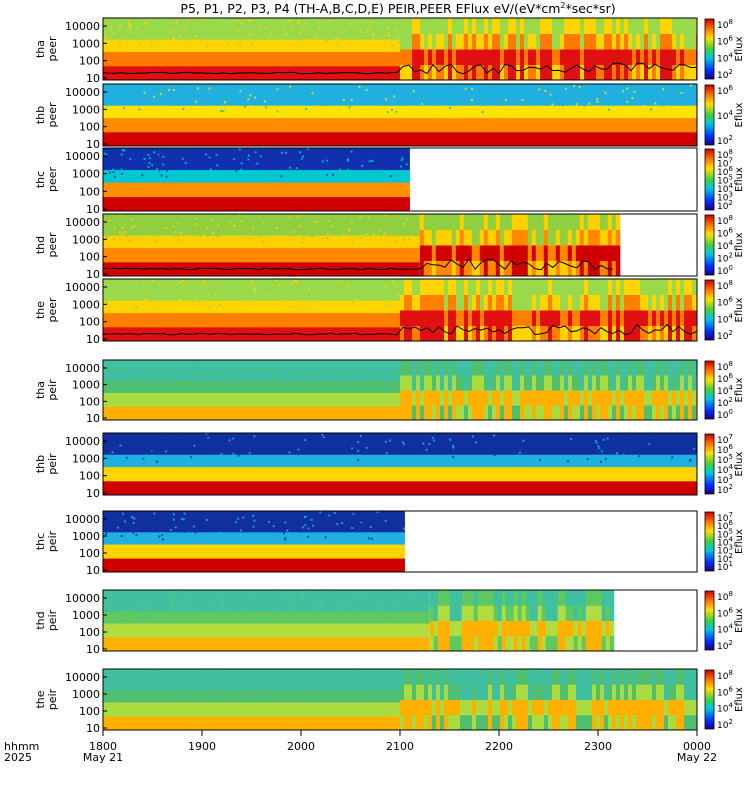 This screenshot has width=750, height=800. Describe the element at coordinates (254, 541) in the screenshot. I see `panel-image` at that location.